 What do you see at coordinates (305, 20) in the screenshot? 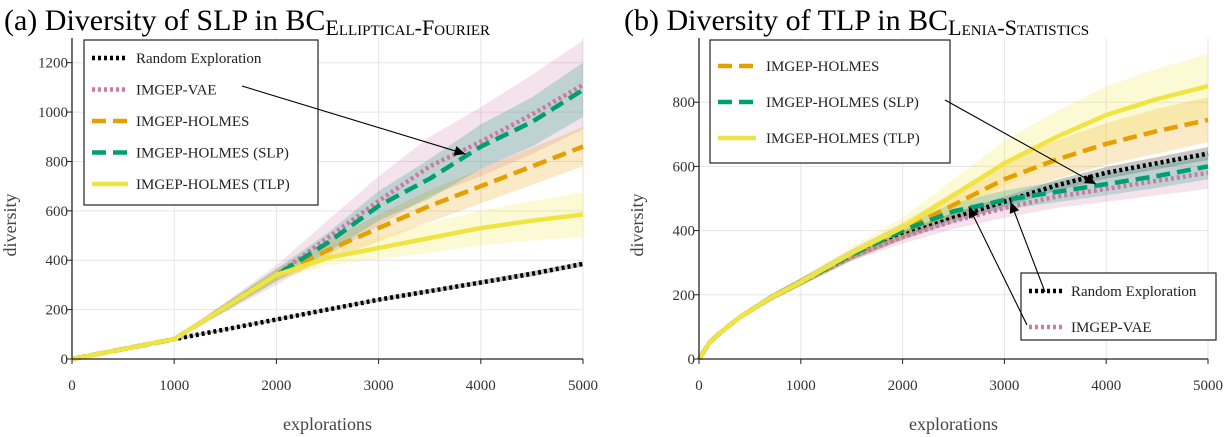
I see `title-a-bc: BC` at bounding box center [305, 20].